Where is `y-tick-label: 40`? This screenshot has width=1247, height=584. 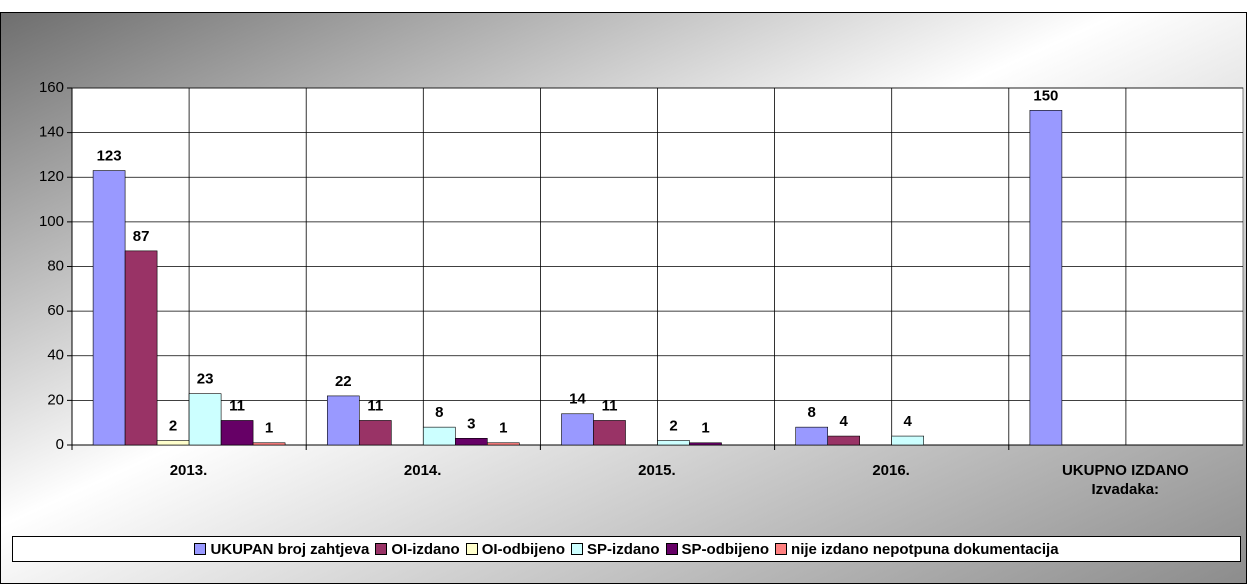
y-tick-label: 40 is located at coordinates (55, 355).